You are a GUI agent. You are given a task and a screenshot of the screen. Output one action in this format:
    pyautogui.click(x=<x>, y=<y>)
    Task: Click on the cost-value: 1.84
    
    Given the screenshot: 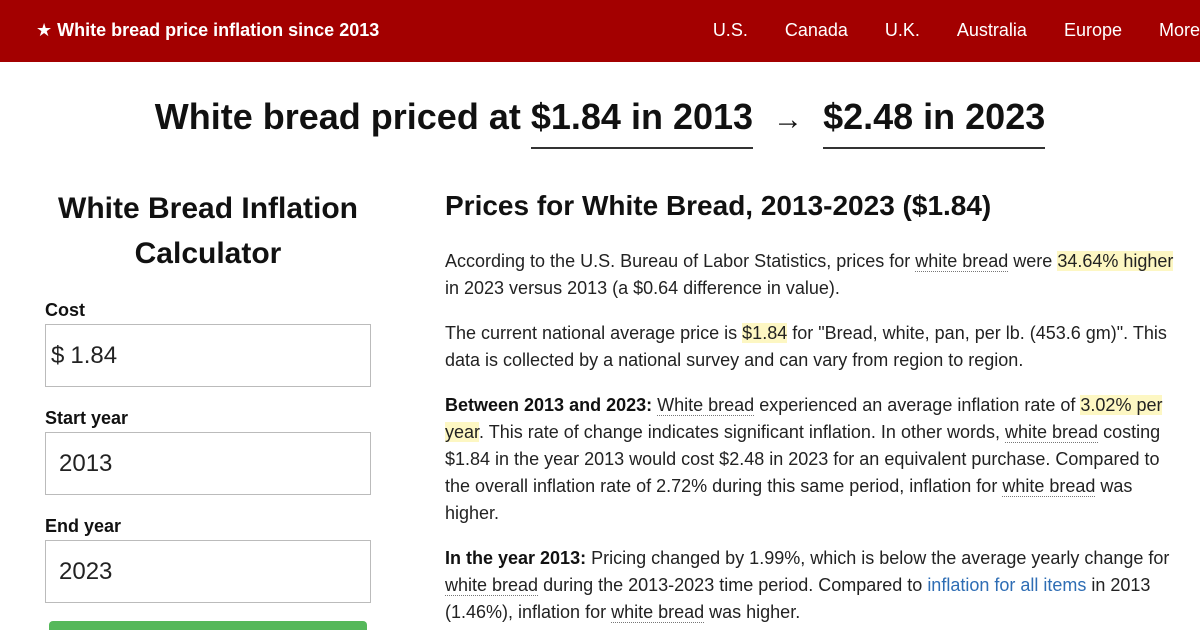 What is the action you would take?
    pyautogui.click(x=94, y=355)
    